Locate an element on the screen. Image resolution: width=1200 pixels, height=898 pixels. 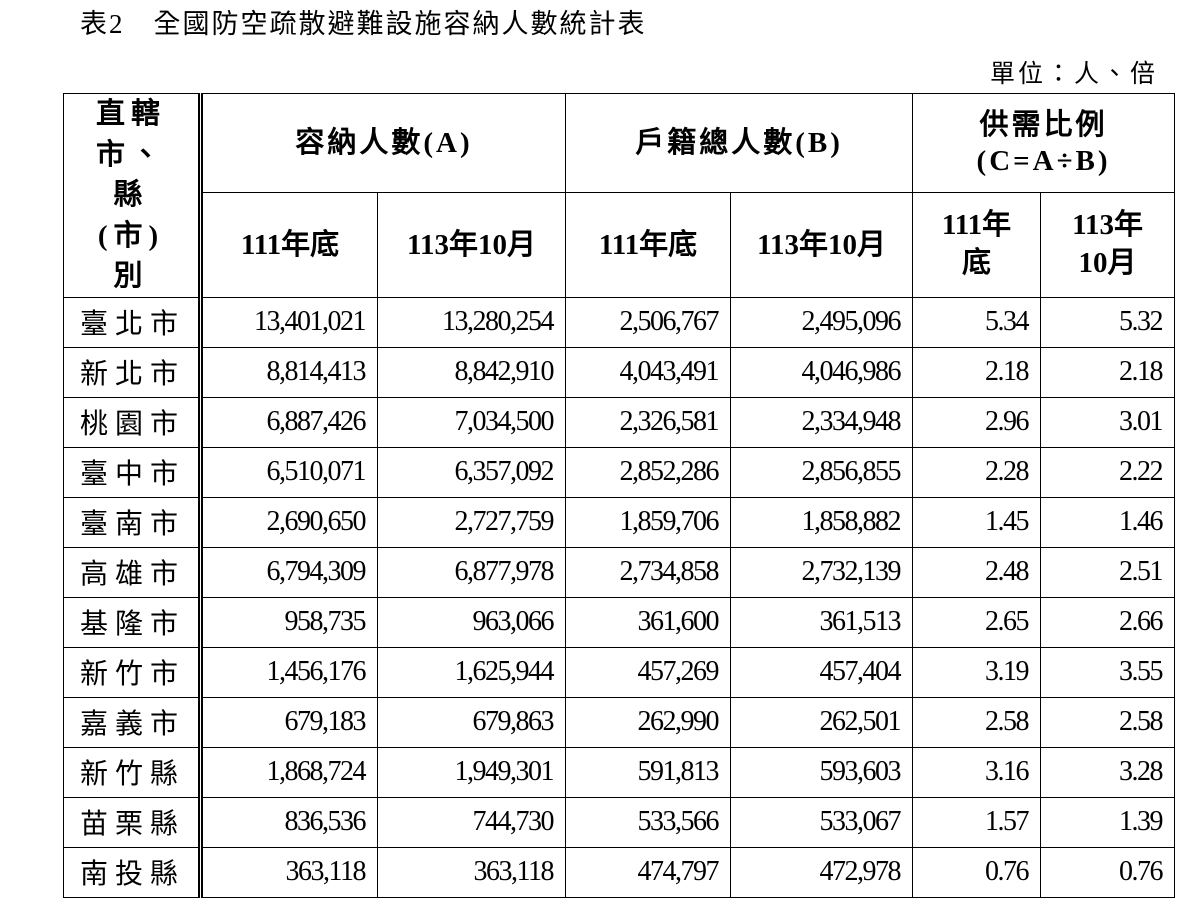
value-cell: 3.55 is located at coordinates (1108, 672).